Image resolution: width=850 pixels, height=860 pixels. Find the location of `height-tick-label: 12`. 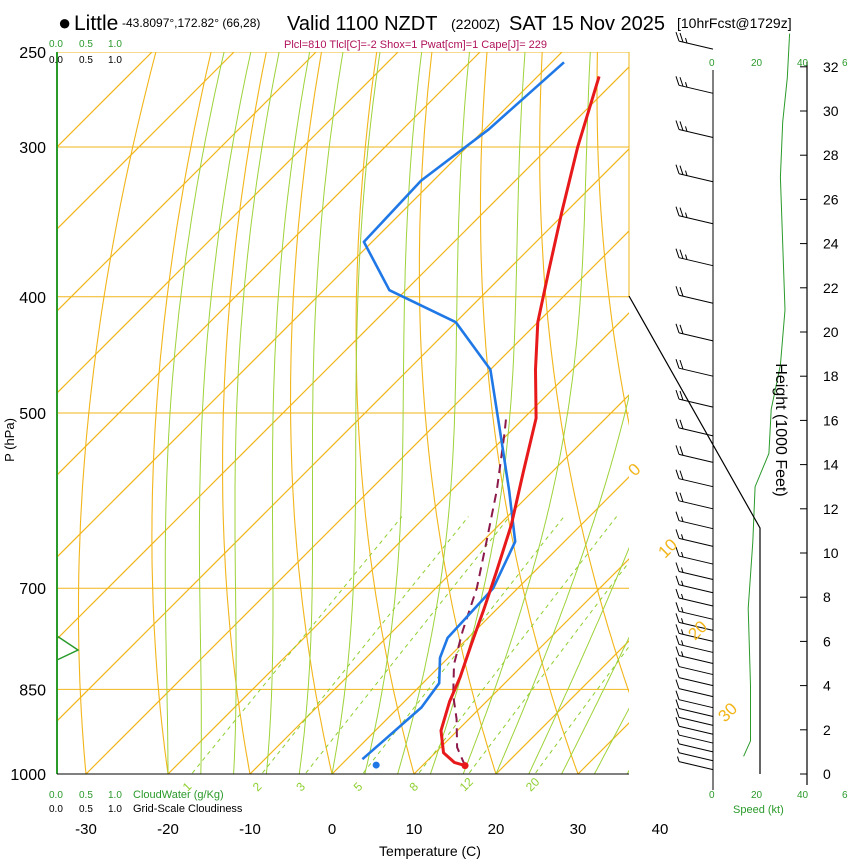

height-tick-label: 12 is located at coordinates (831, 509).